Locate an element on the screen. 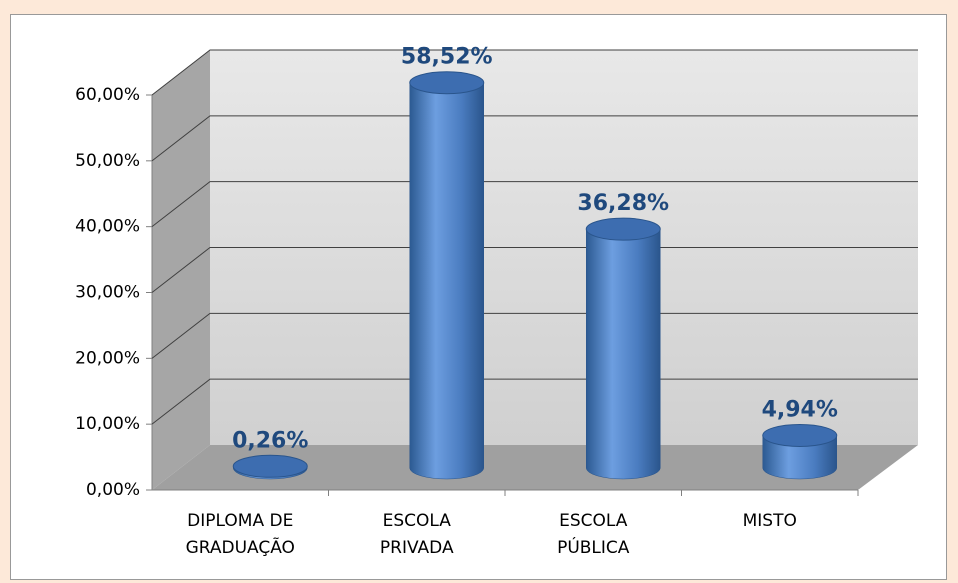 The image size is (958, 583). y-tick-label: 30,00% is located at coordinates (107, 293).